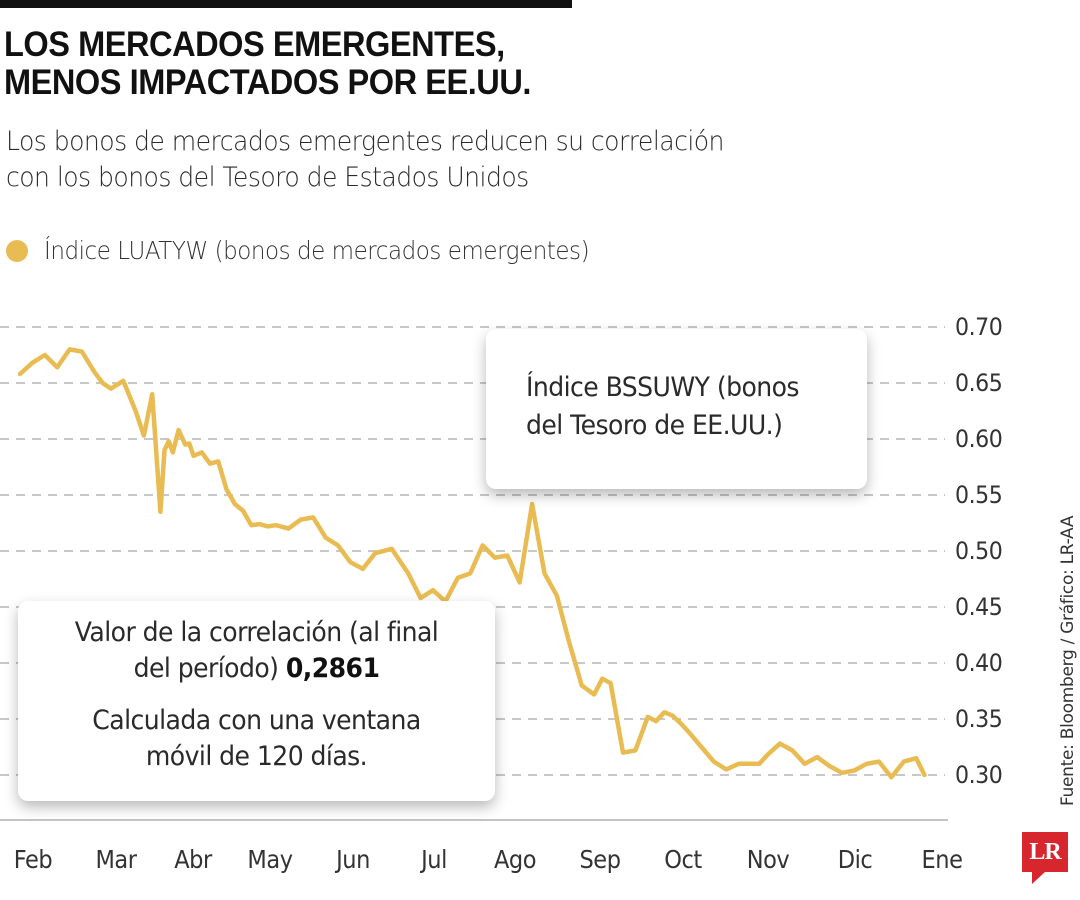 The image size is (1080, 900). I want to click on top-rule, so click(286, 4).